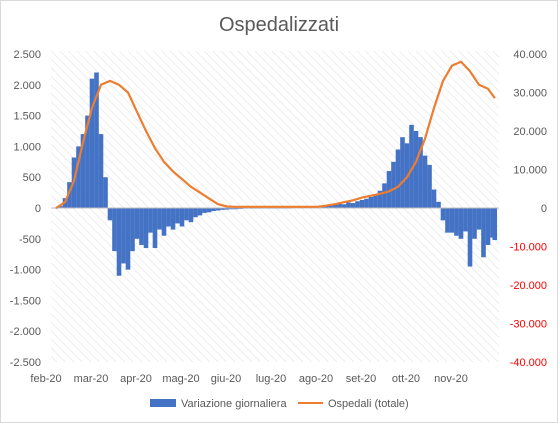 The width and height of the screenshot is (558, 423). Describe the element at coordinates (180, 379) in the screenshot. I see `x-axis-tick-label: mag-20` at that location.